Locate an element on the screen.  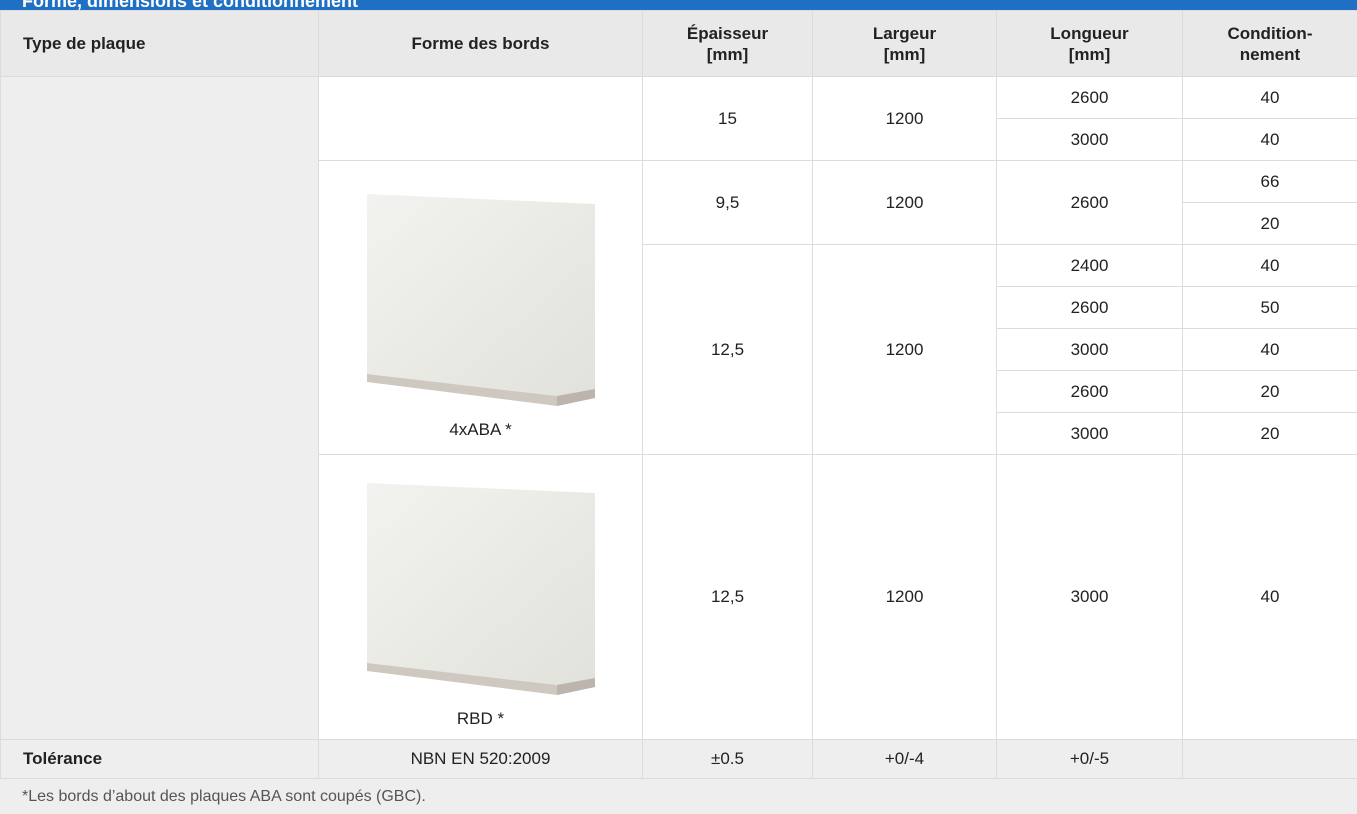
column-header: Type de plaque is located at coordinates (159, 43).